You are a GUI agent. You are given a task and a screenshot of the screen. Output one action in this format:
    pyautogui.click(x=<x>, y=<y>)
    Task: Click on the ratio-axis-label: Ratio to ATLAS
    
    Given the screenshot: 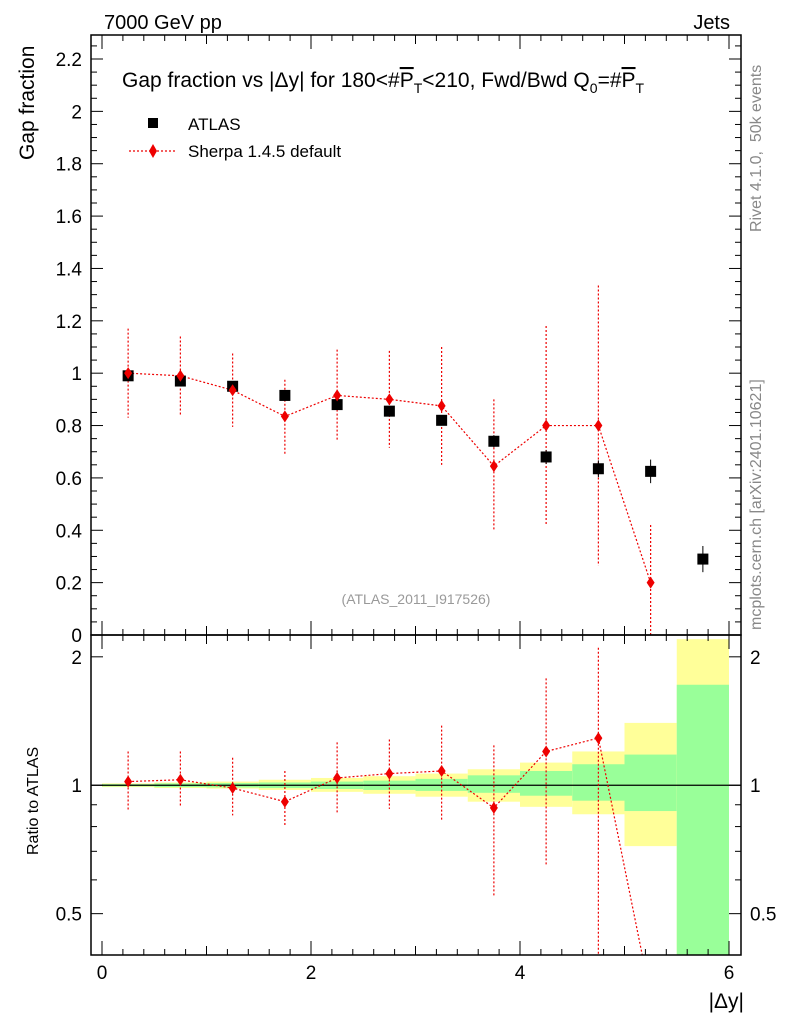 What is the action you would take?
    pyautogui.click(x=33, y=801)
    